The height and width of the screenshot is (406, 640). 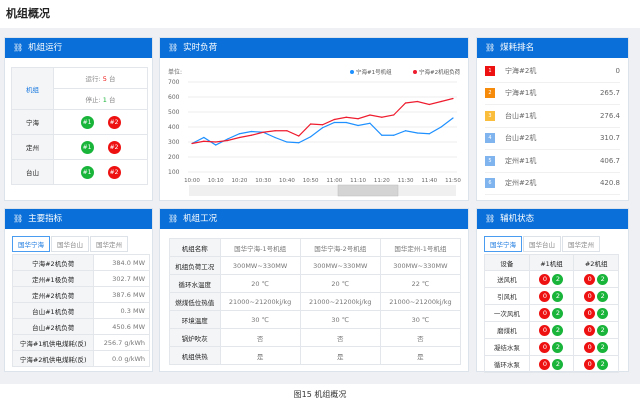 What do you see at coordinates (490, 183) in the screenshot?
I see `rank-badge: 6` at bounding box center [490, 183].